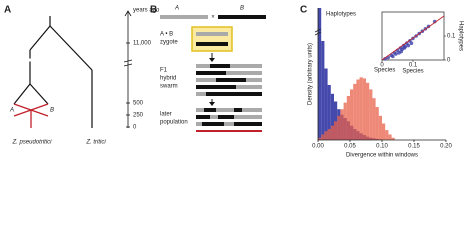 This screenshot has width=467, height=240. Describe the element at coordinates (31, 143) in the screenshot. I see `species-label: Z. pseudotritici` at that location.